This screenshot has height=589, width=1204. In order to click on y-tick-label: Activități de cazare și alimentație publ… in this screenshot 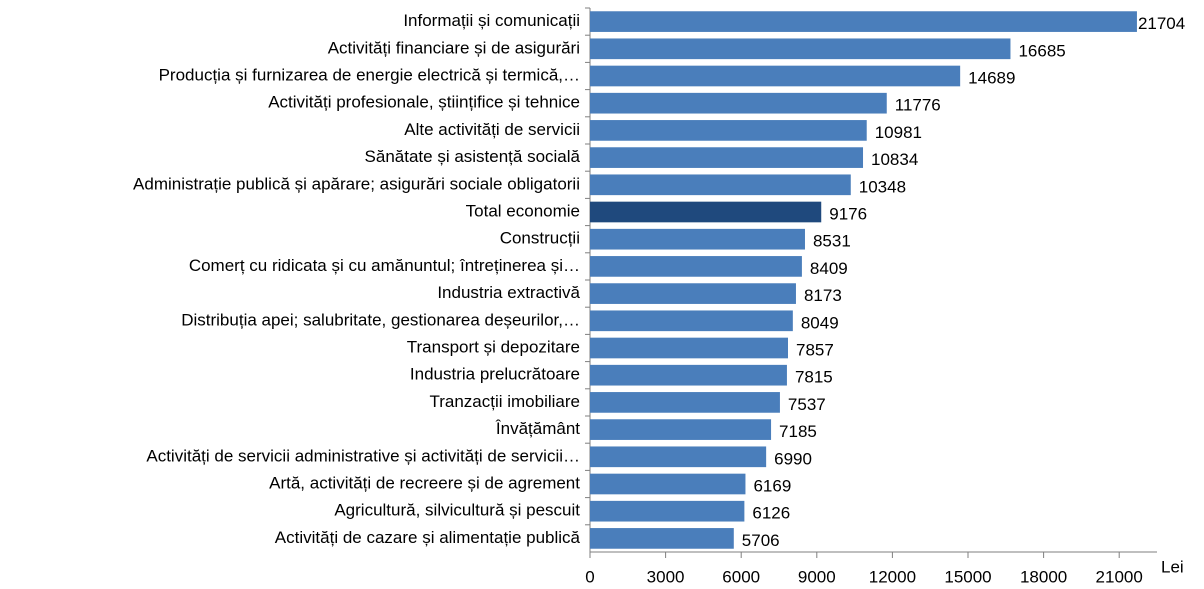, I will do `click(428, 537)`.